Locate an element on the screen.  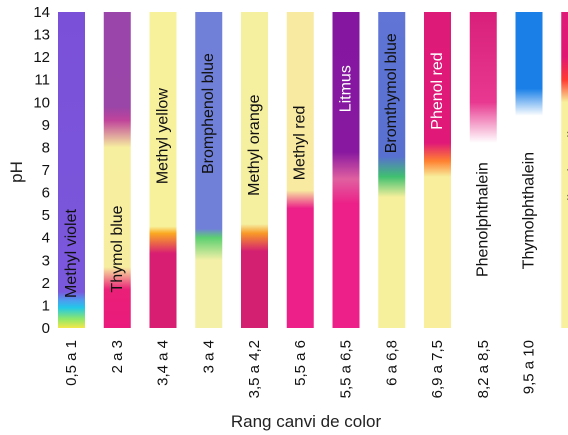
y-axis-title: pH is located at coordinates (16, 172).